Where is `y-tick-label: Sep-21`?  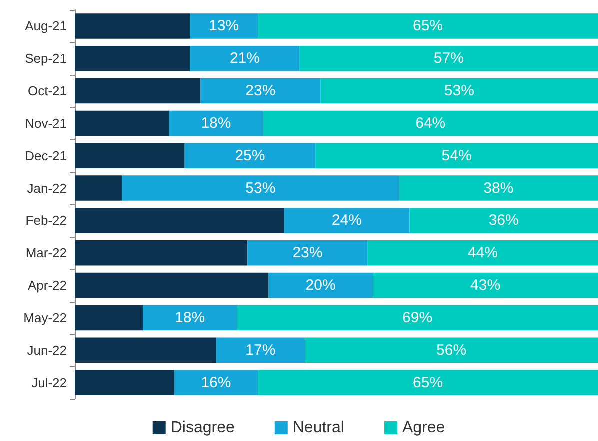 y-tick-label: Sep-21 is located at coordinates (46, 58).